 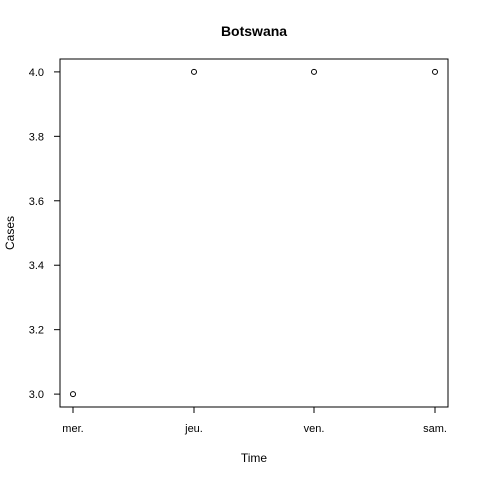 I want to click on y-tick-label: 3.4, so click(x=36, y=266).